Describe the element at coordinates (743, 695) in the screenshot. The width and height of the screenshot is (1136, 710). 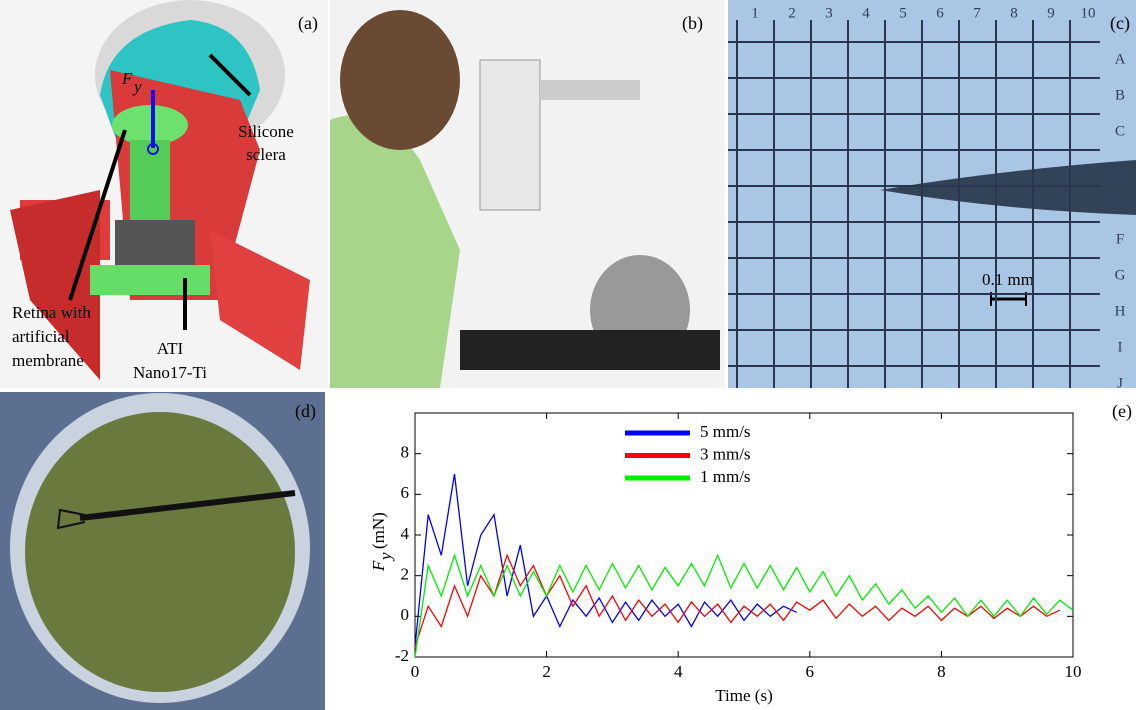
I see `x-axis-label: Time (s)` at that location.